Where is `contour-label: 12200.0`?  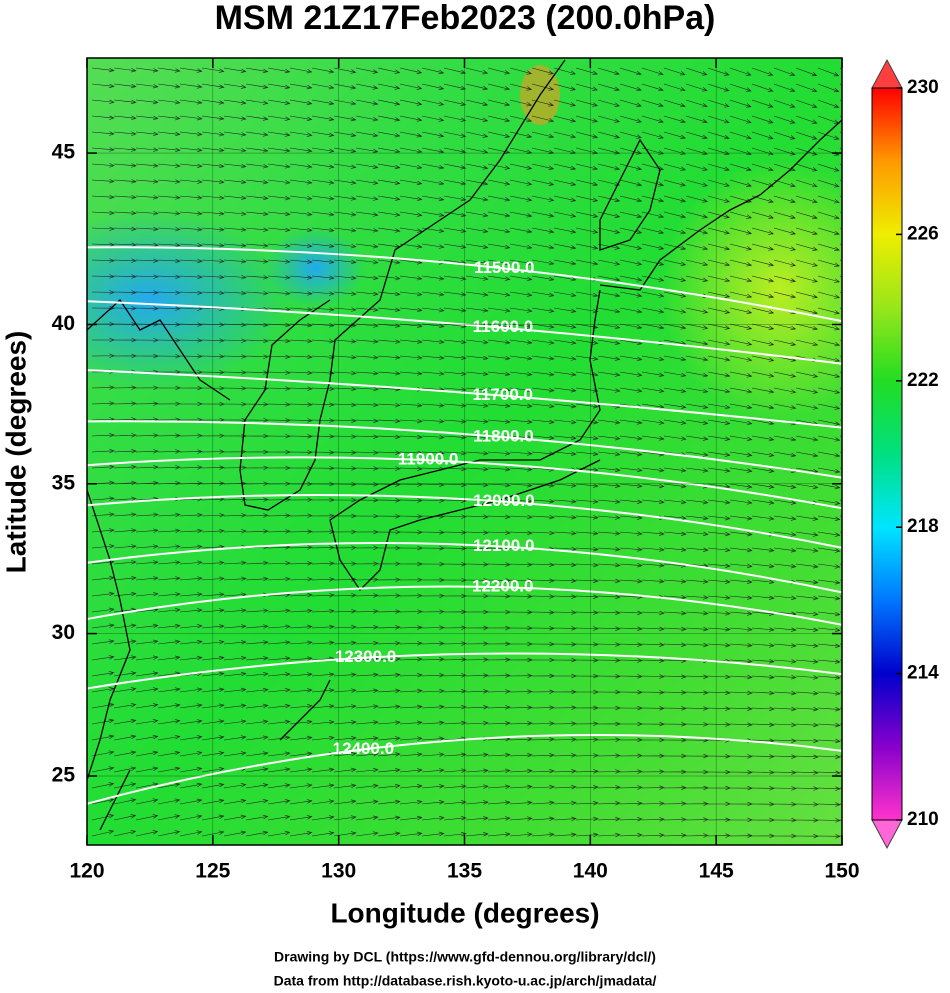 contour-label: 12200.0 is located at coordinates (502, 586).